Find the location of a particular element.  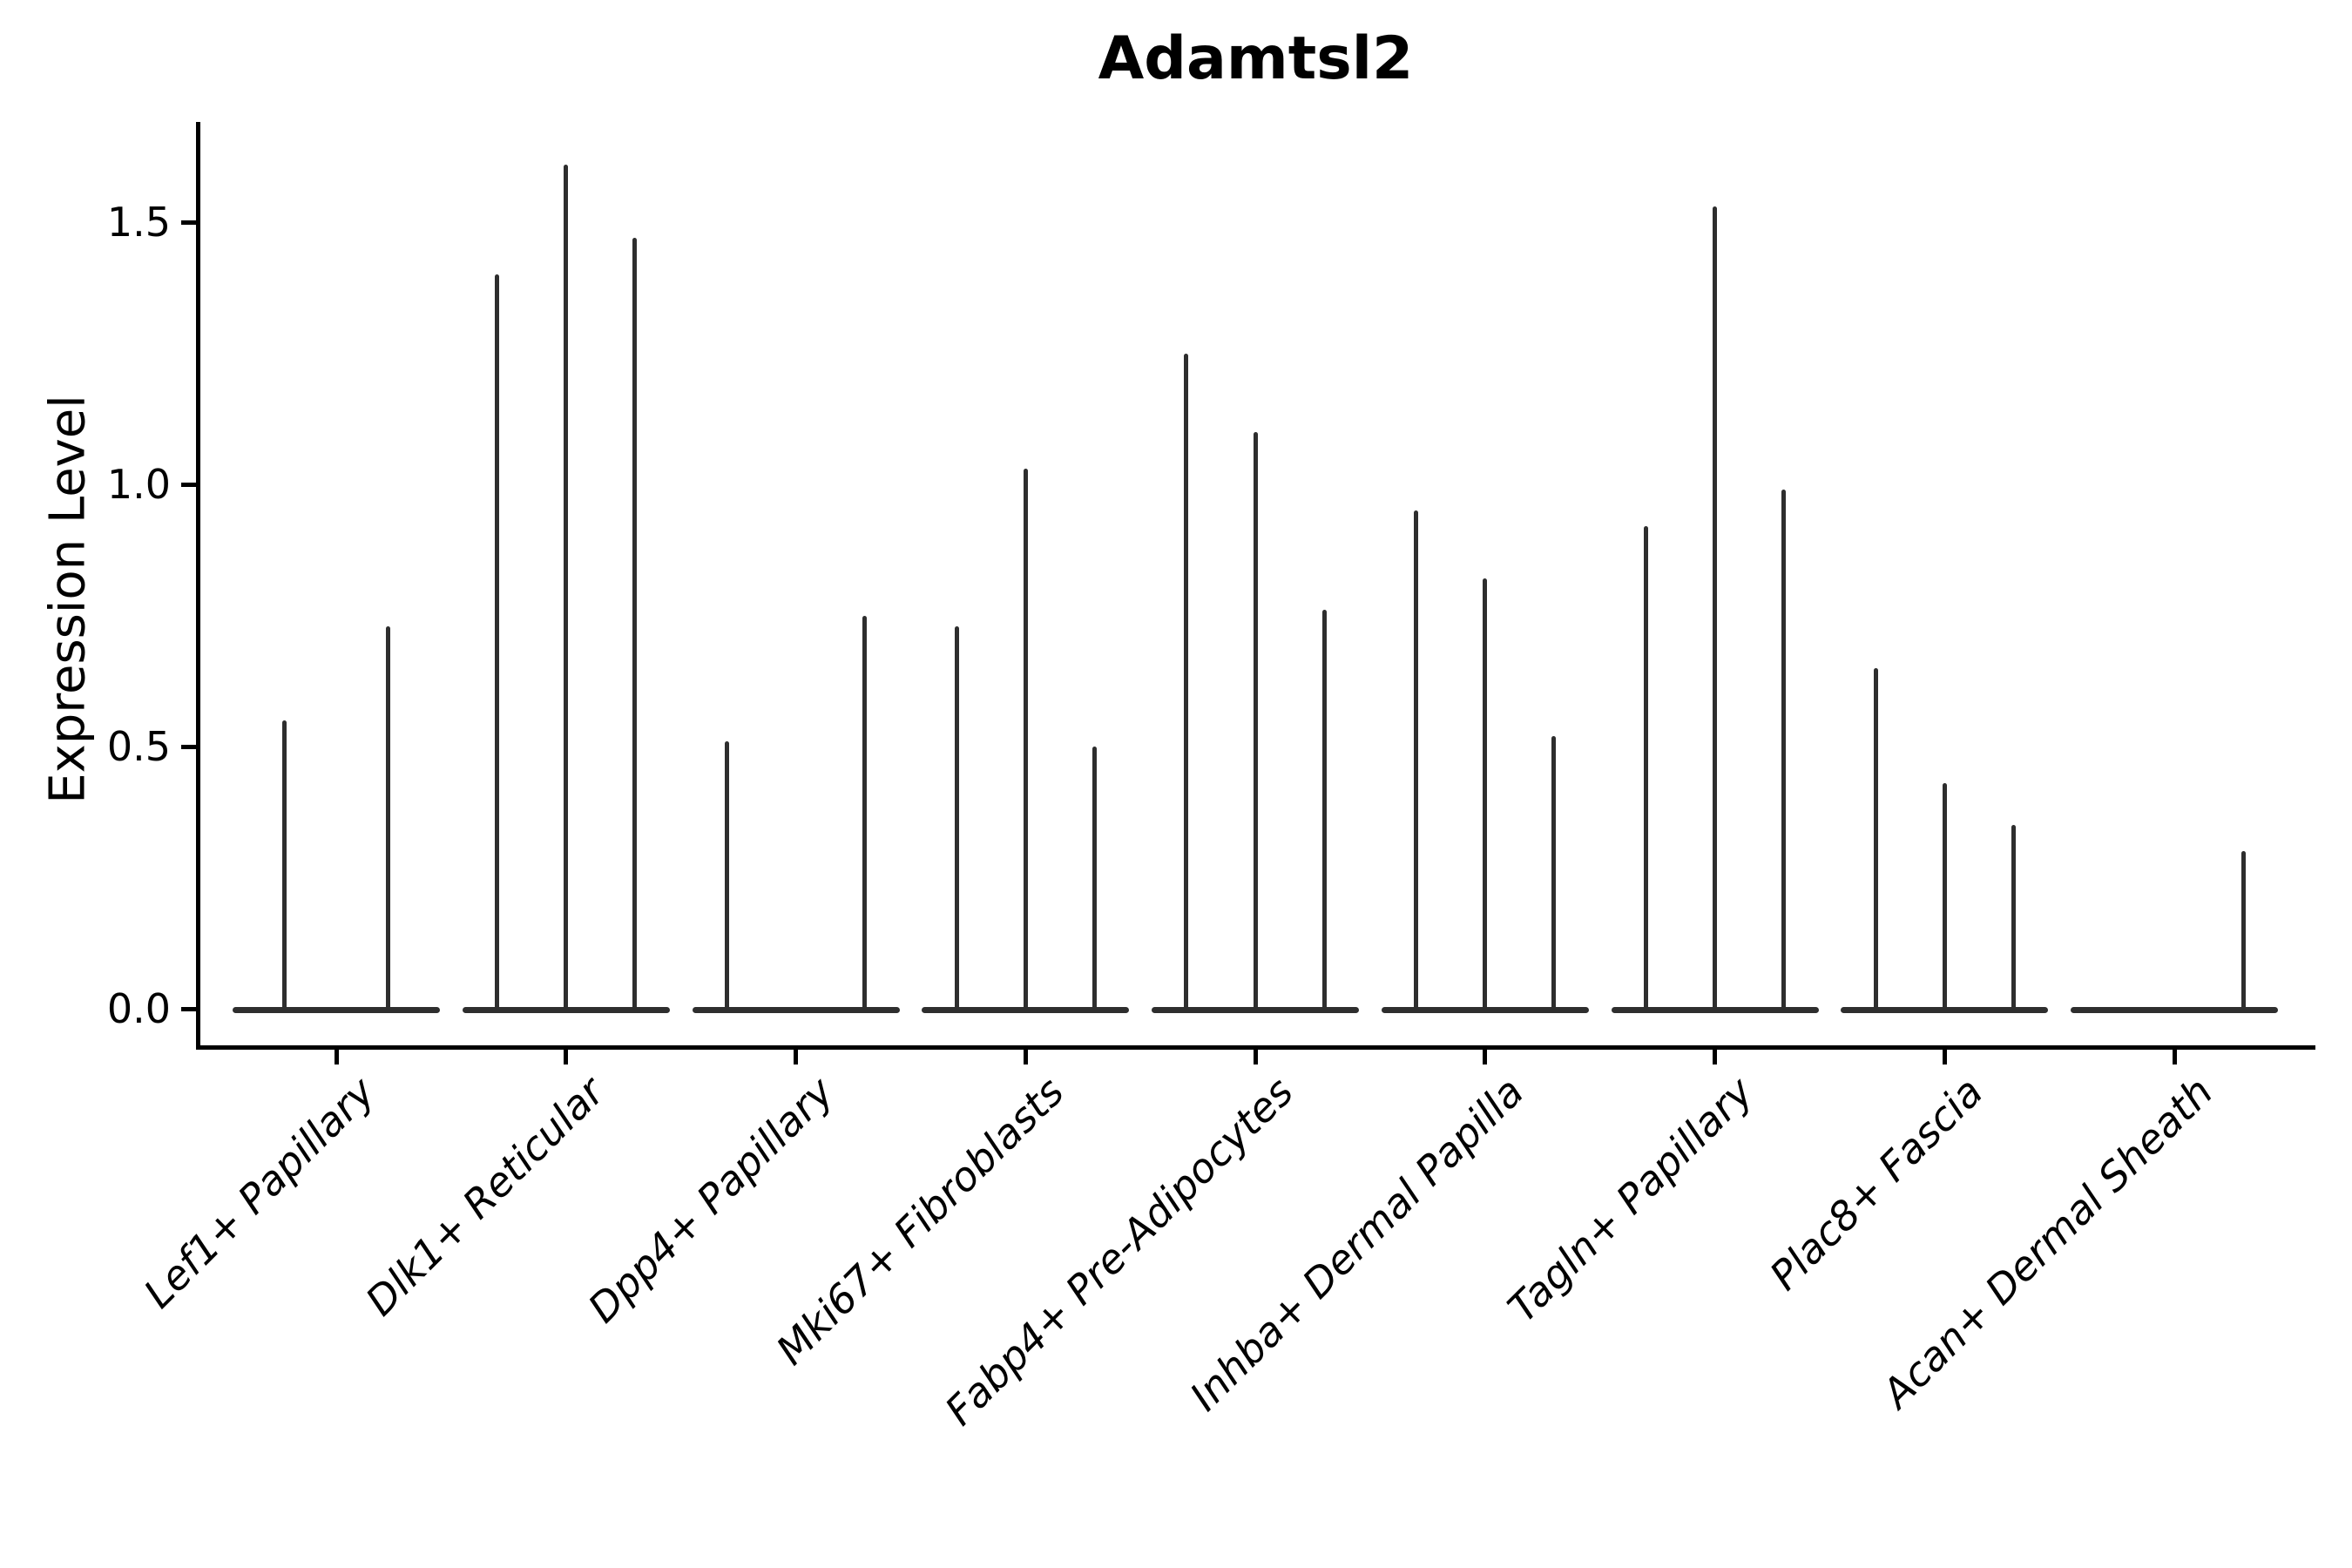

x-category-label: Plac8+ Fascia is located at coordinates (1876, 1184).